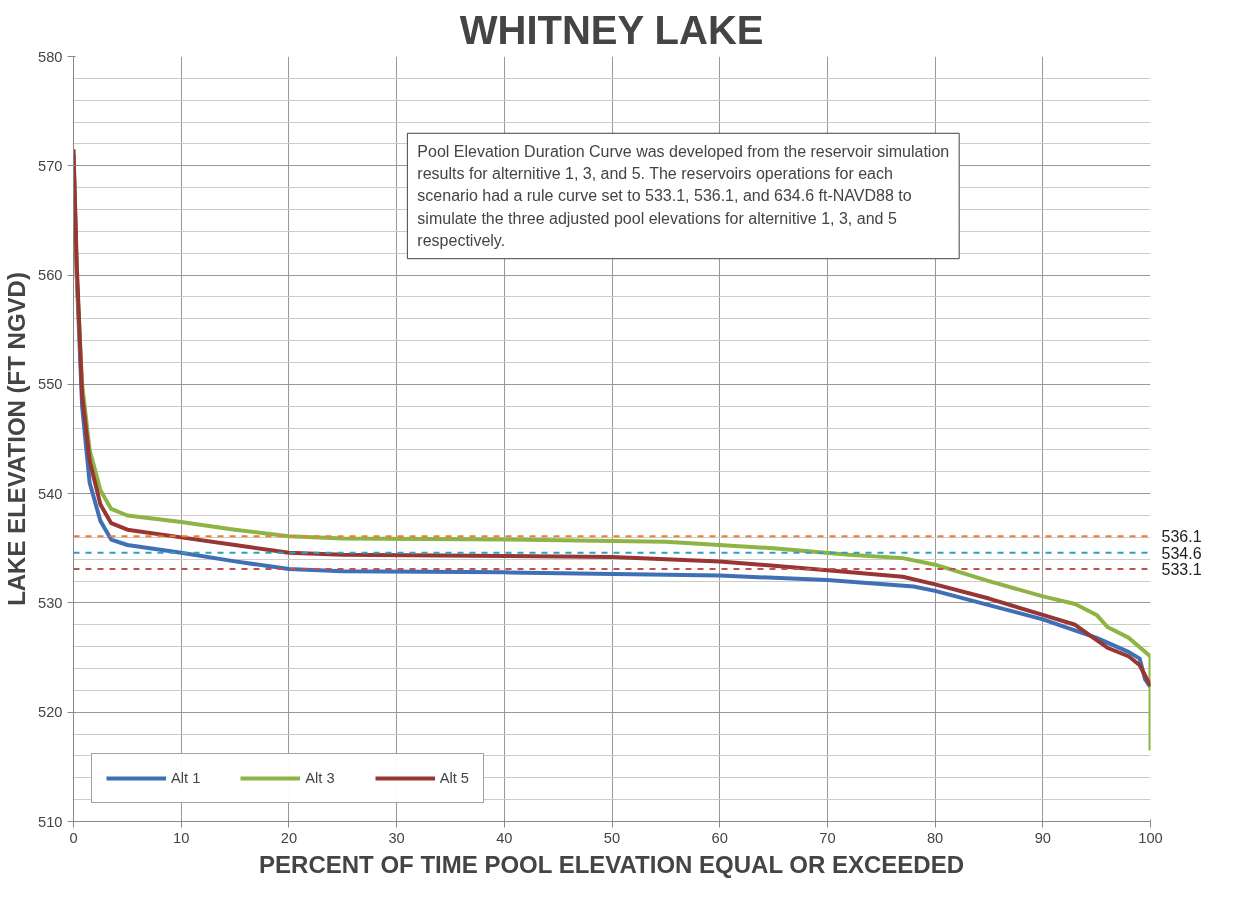 The width and height of the screenshot is (1254, 904). Describe the element at coordinates (73, 837) in the screenshot. I see `x-tick-label: 0` at that location.